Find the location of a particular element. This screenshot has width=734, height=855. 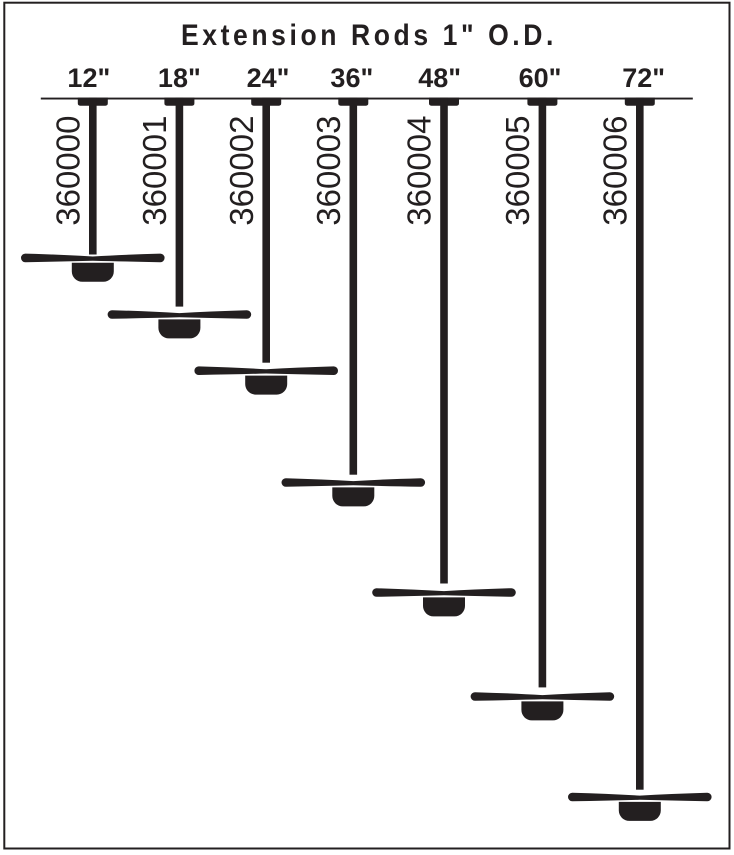

svg-text: 18" is located at coordinates (179, 78).